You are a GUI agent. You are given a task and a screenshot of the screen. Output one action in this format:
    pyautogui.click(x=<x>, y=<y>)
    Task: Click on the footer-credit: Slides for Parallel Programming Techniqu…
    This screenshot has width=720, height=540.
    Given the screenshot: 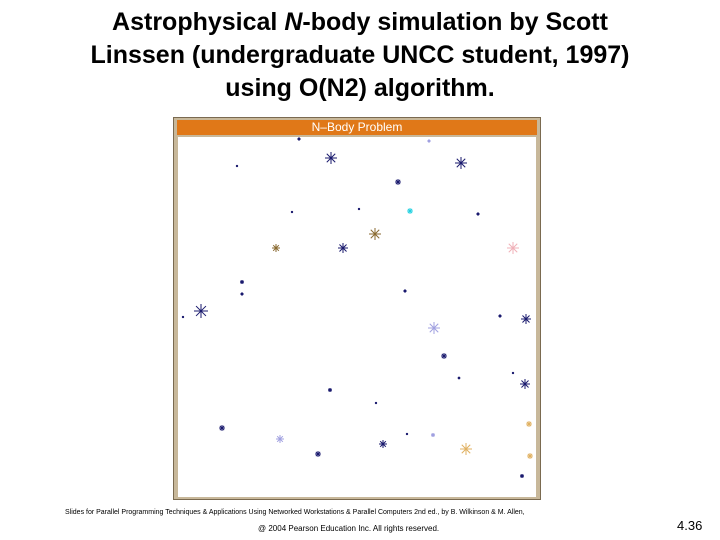 What is the action you would take?
    pyautogui.click(x=295, y=512)
    